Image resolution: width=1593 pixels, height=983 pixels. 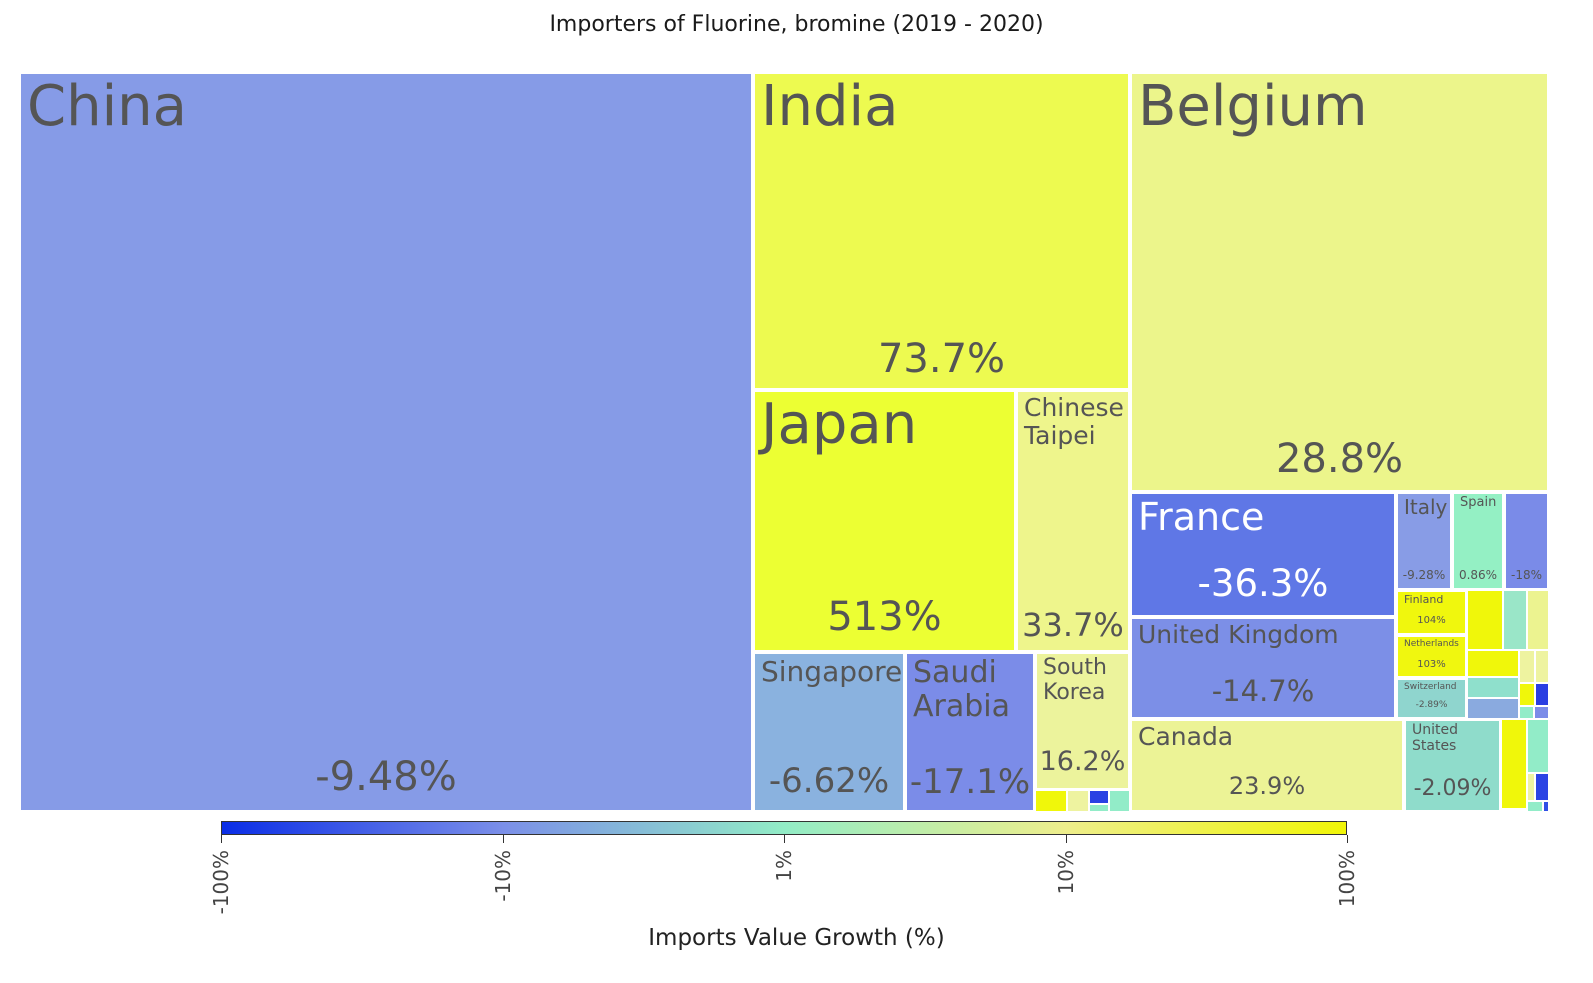 I want to click on tile-value: 513%, so click(x=884, y=617).